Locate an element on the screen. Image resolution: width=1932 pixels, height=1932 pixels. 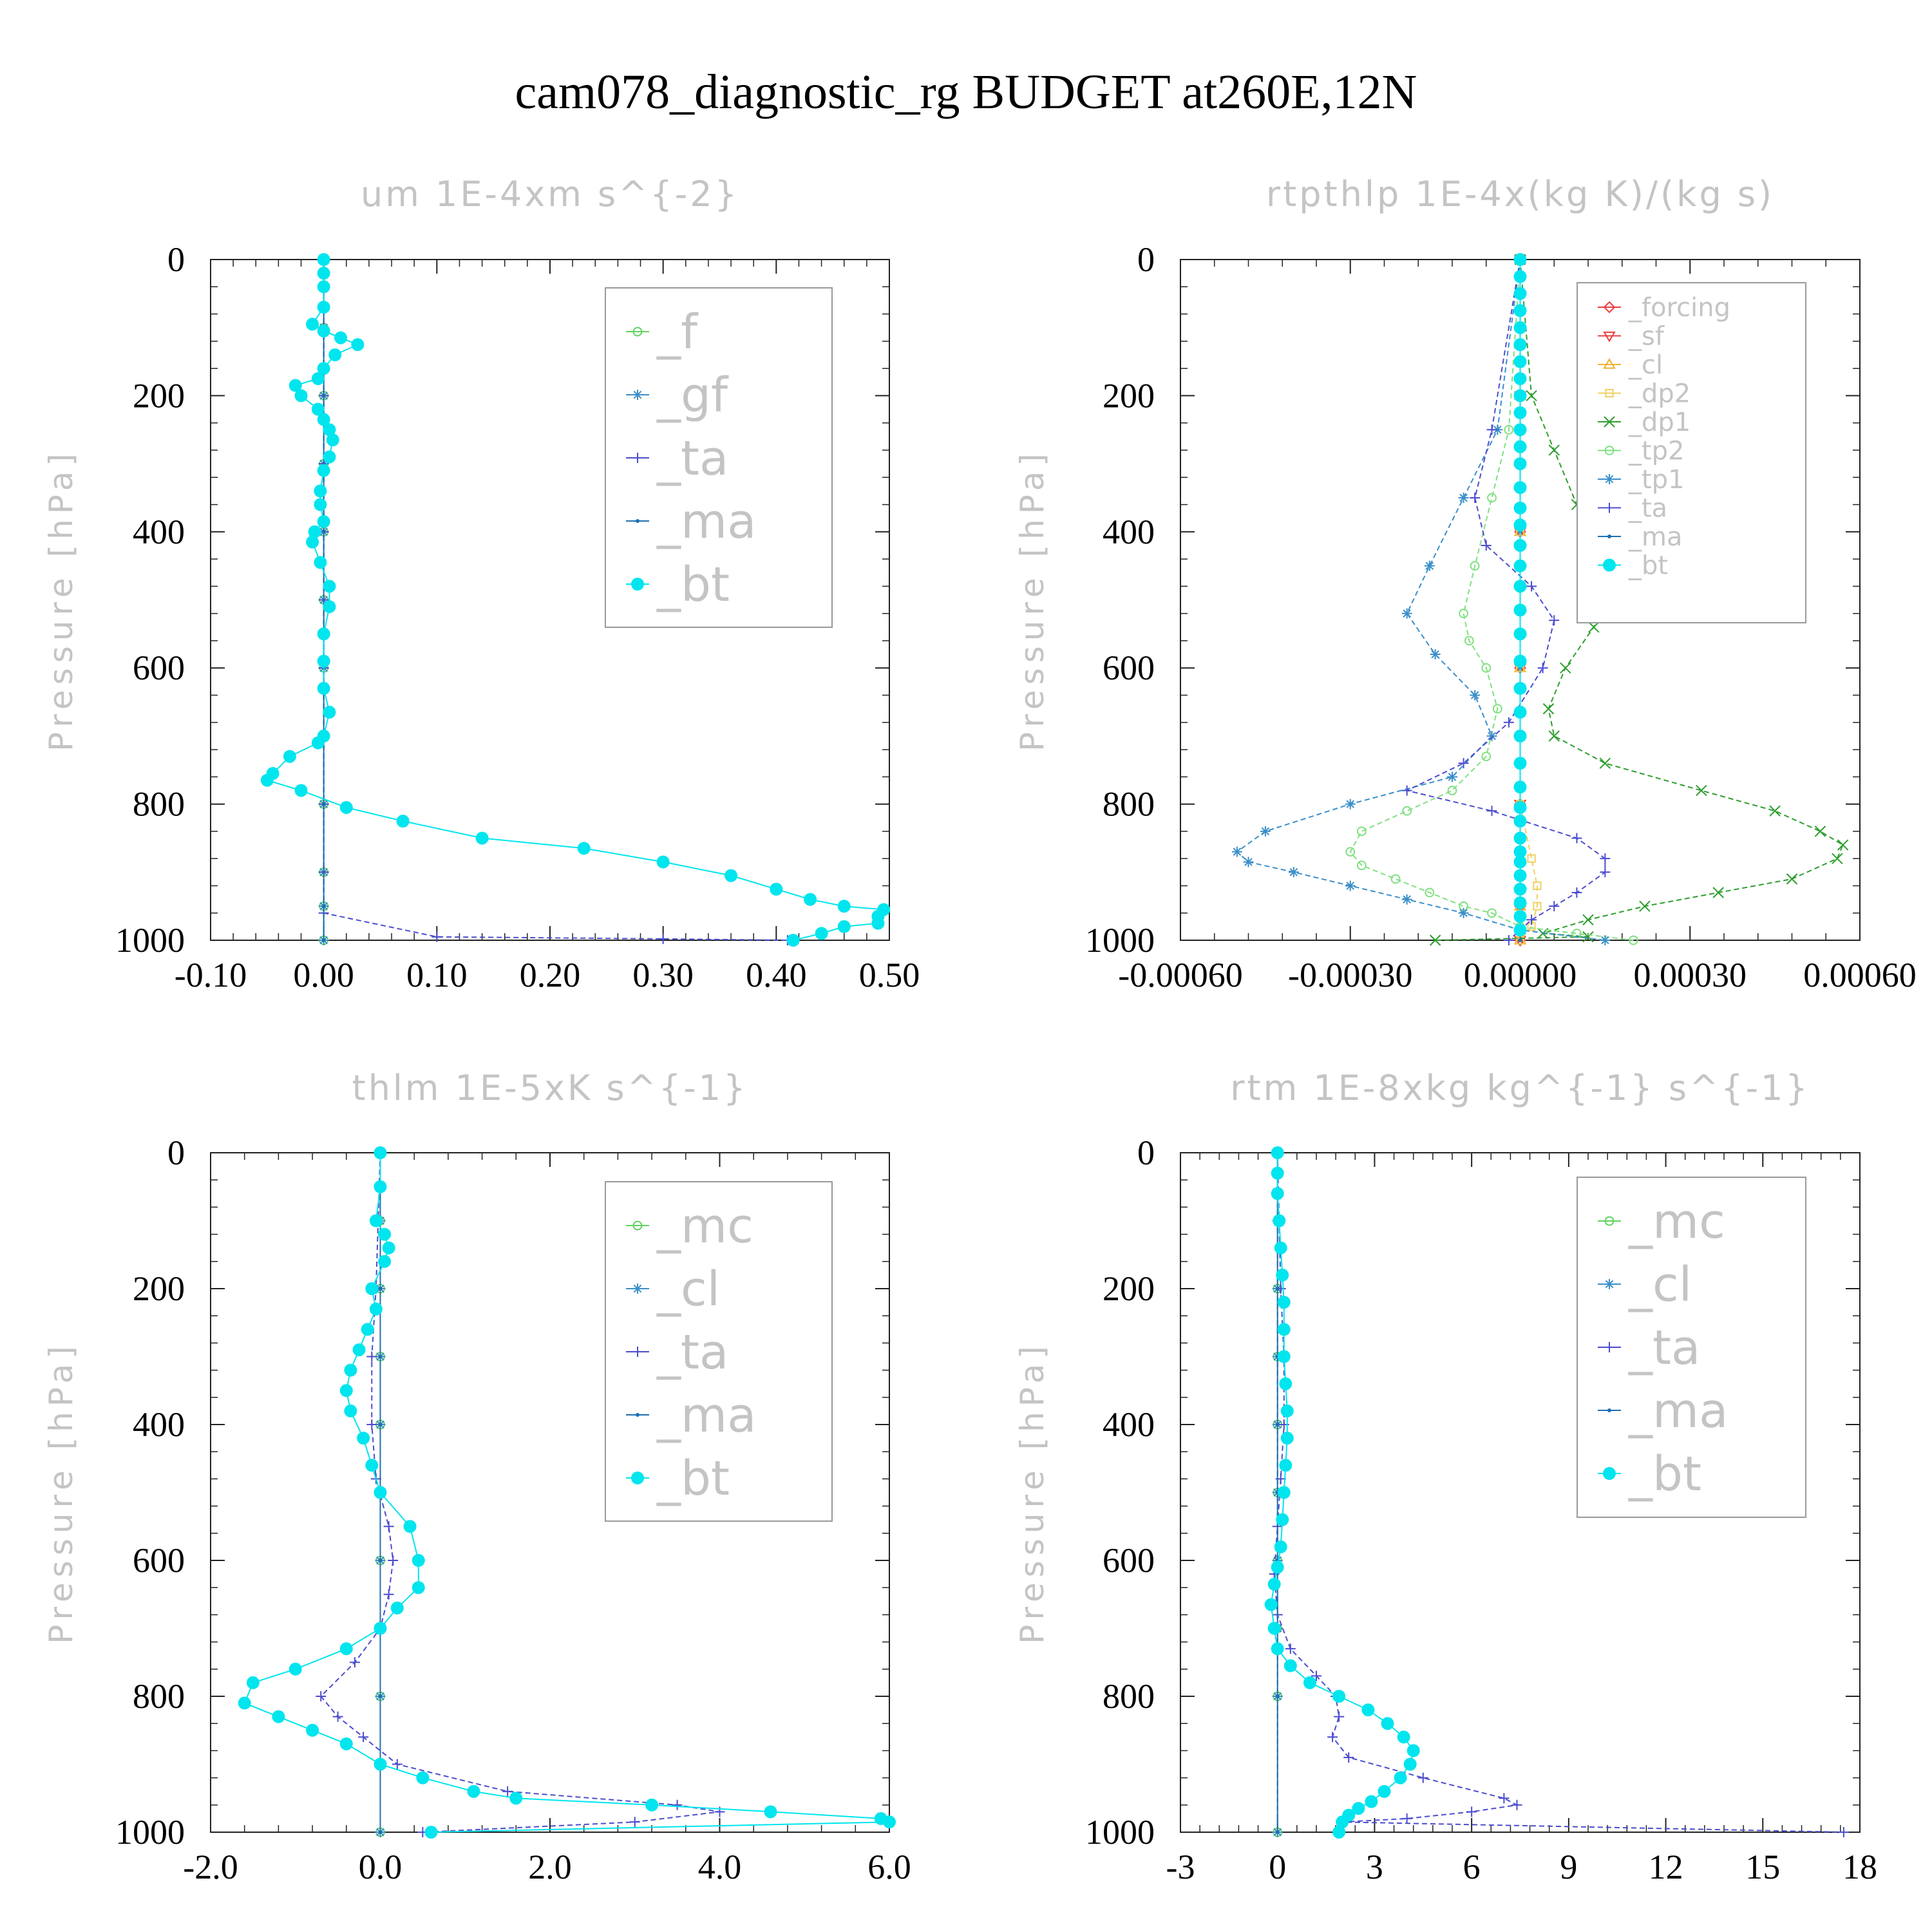
y-tick-label: 400 is located at coordinates (1129, 532).